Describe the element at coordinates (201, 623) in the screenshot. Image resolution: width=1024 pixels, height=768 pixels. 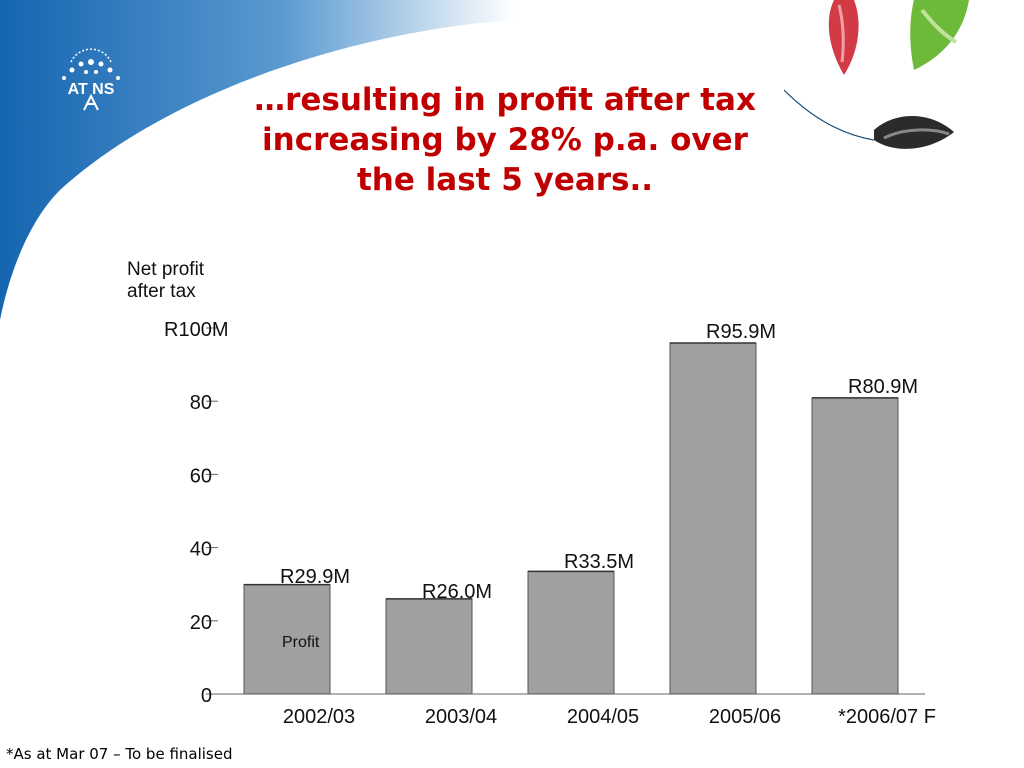
I see `y-tick-label: 20` at that location.